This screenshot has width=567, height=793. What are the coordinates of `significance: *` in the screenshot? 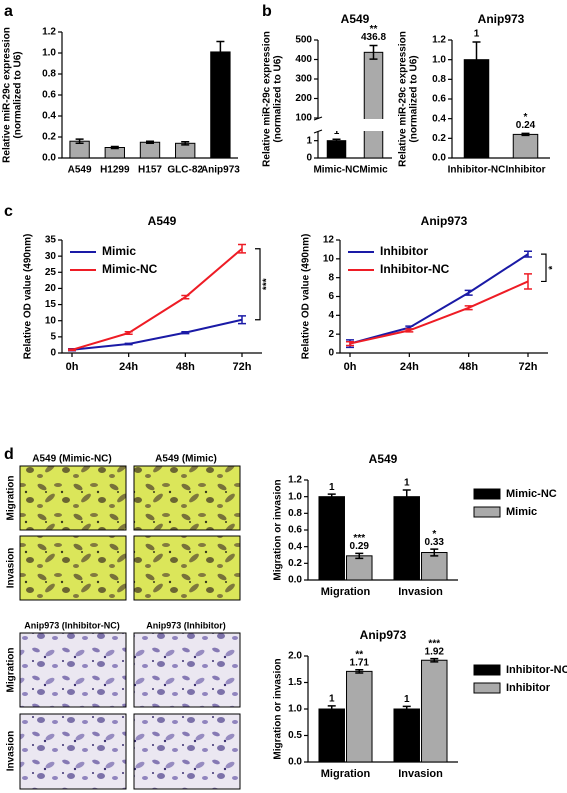 It's located at (526, 117).